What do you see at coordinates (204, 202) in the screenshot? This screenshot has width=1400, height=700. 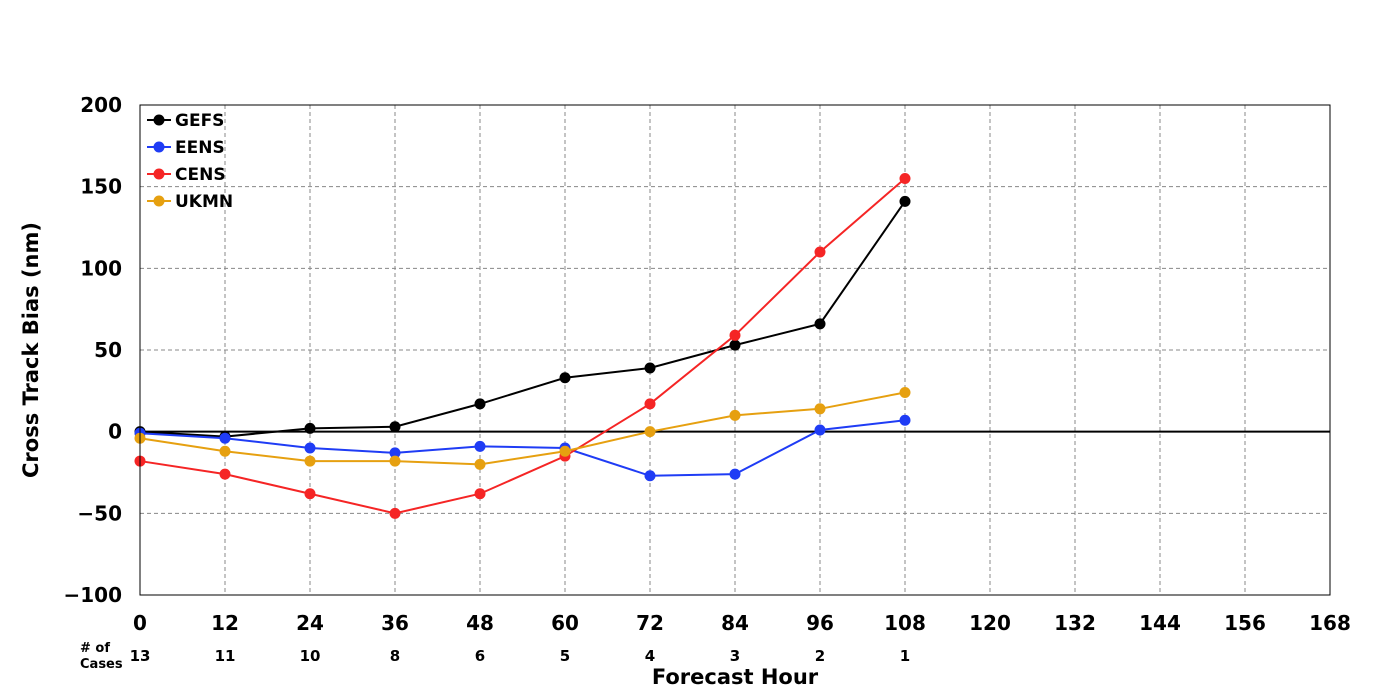 I see `legend-label: UKMN` at bounding box center [204, 202].